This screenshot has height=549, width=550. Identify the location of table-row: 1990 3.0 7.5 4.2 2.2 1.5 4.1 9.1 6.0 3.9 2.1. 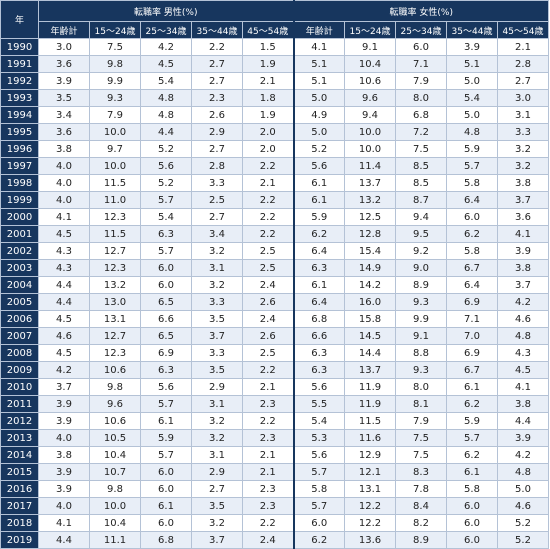
(274, 47).